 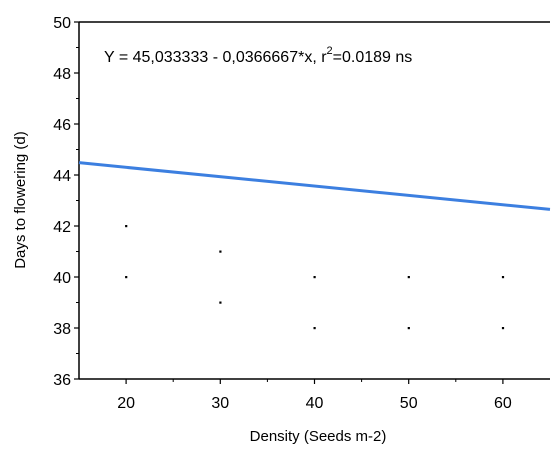 I want to click on y-tick-label: 42, so click(x=62, y=227).